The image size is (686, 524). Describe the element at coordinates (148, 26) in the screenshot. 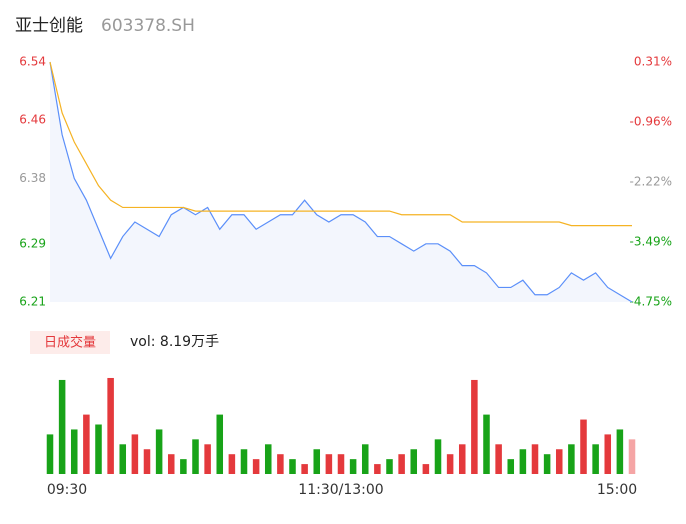

I see `stock-code: 603378.SH` at that location.